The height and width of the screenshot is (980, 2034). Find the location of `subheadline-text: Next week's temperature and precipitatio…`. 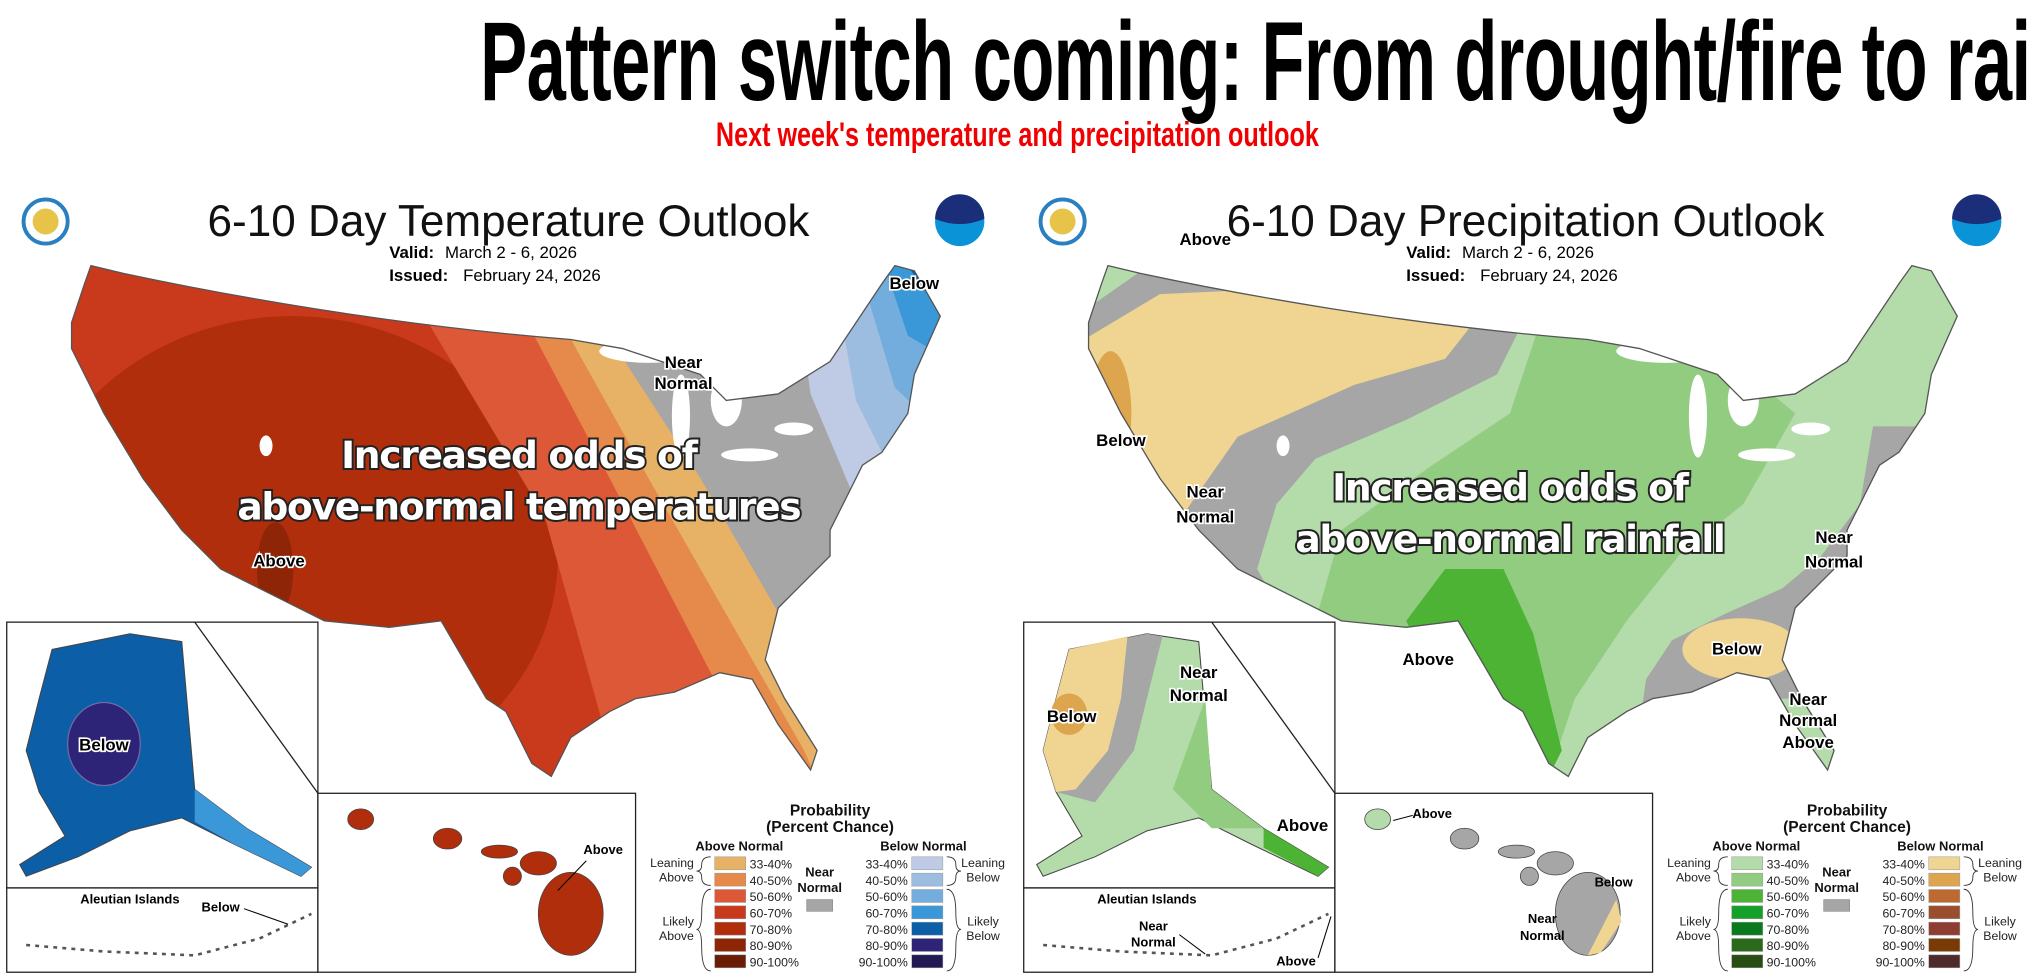

subheadline-text: Next week's temperature and precipitatio… is located at coordinates (1017, 135).